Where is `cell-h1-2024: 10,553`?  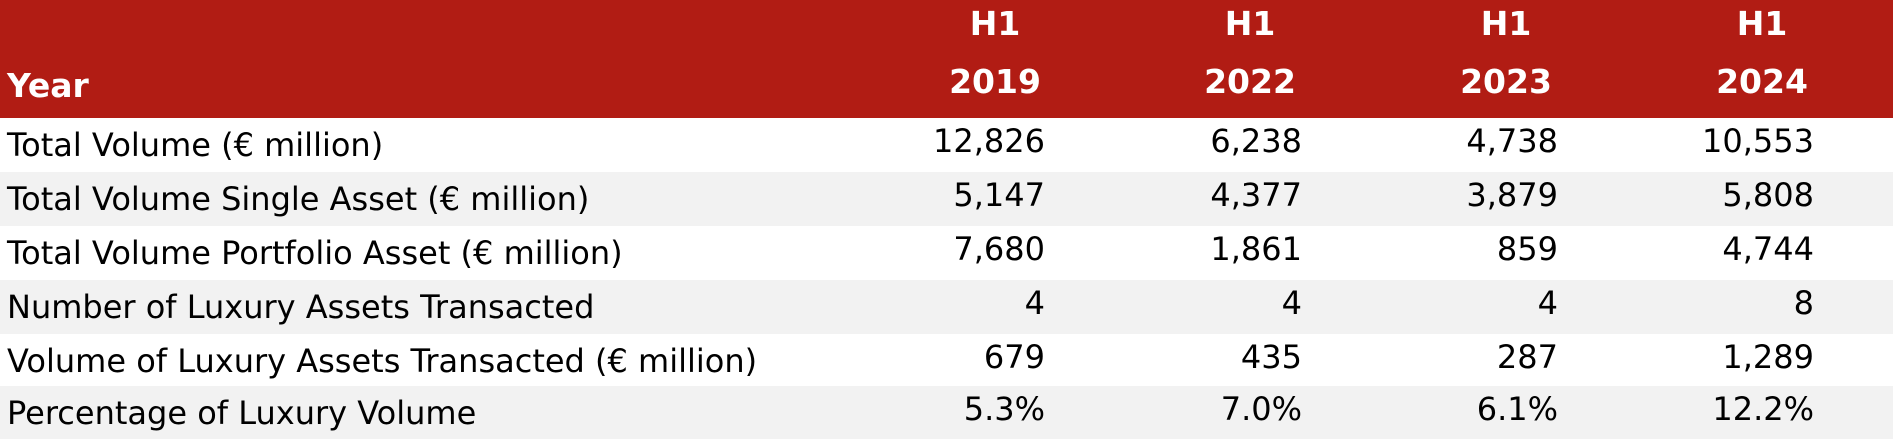
cell-h1-2024: 10,553 is located at coordinates (1758, 141).